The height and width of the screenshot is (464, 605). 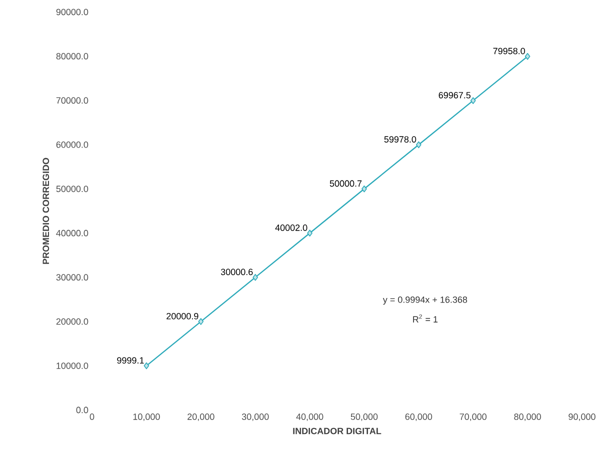 What do you see at coordinates (72, 277) in the screenshot?
I see `y-tick-label: 30000.0` at bounding box center [72, 277].